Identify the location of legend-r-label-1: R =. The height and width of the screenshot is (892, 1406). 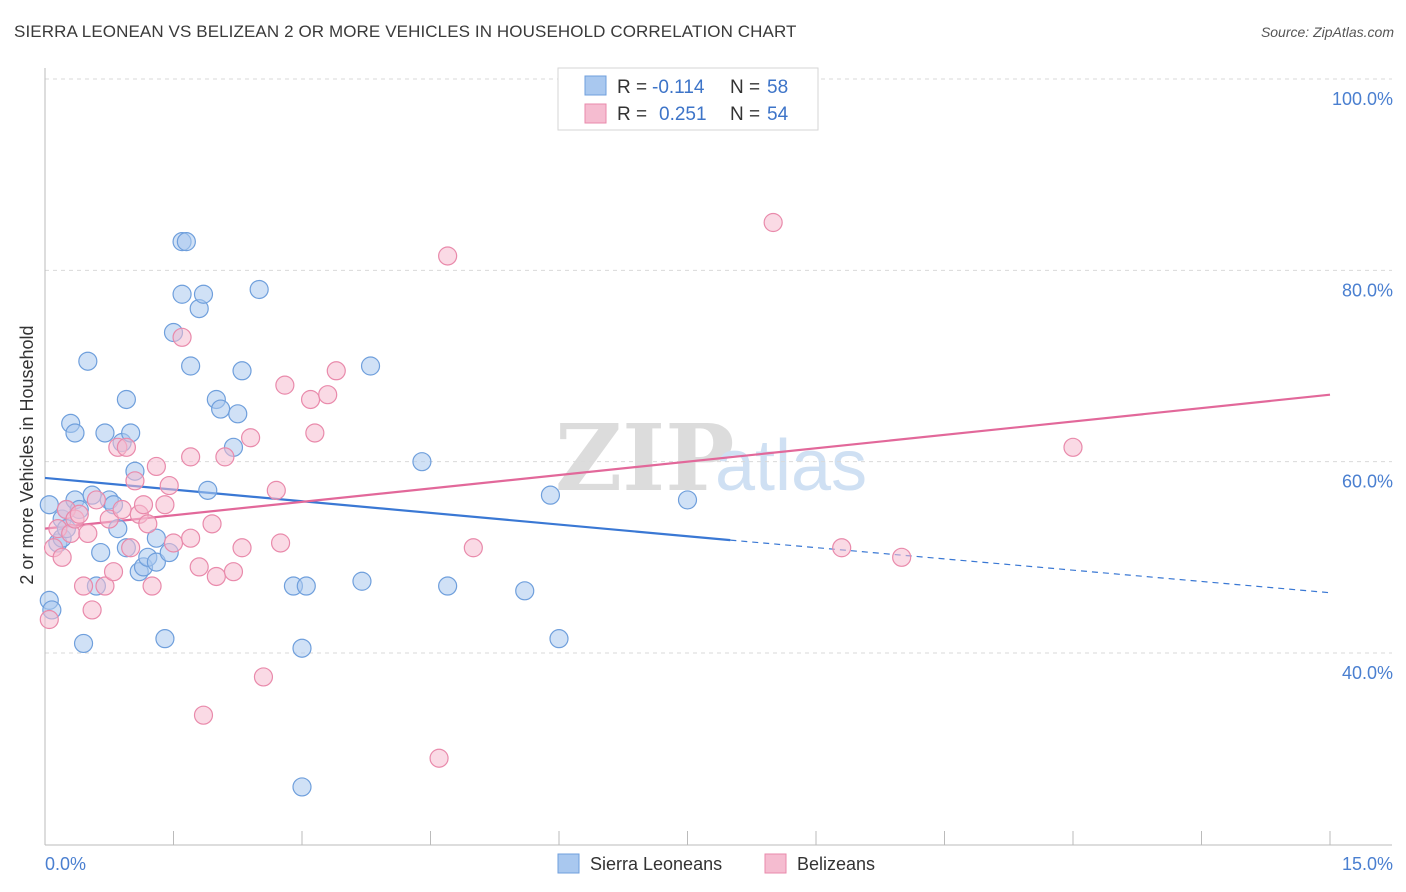
(632, 87).